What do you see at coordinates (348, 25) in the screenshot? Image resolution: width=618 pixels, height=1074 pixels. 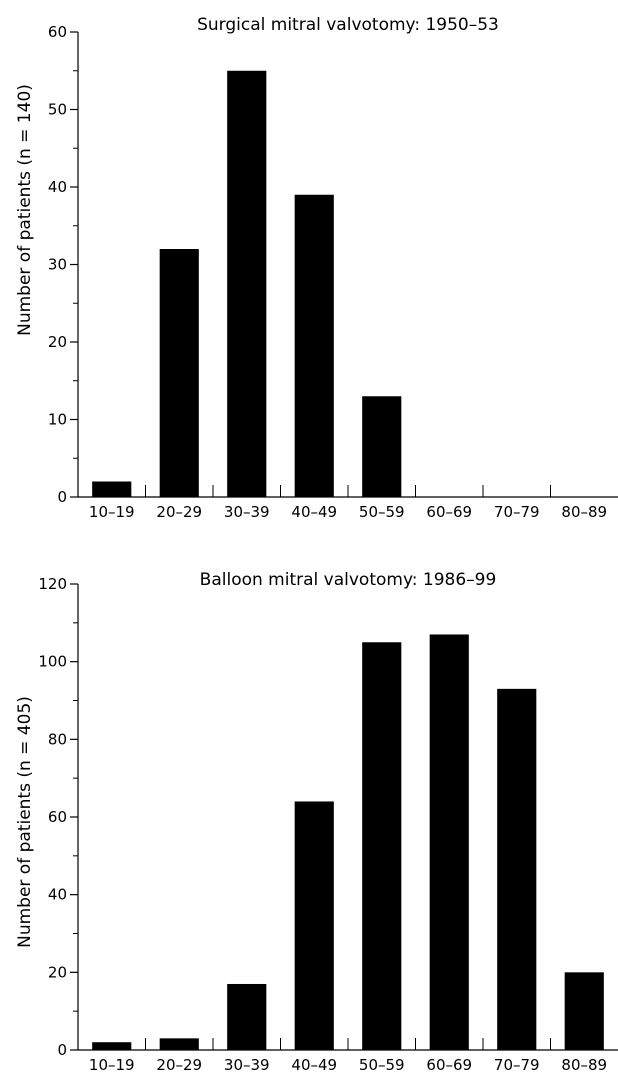 I see `chart-title: Surgical mitral valvotomy: 1950–53` at bounding box center [348, 25].